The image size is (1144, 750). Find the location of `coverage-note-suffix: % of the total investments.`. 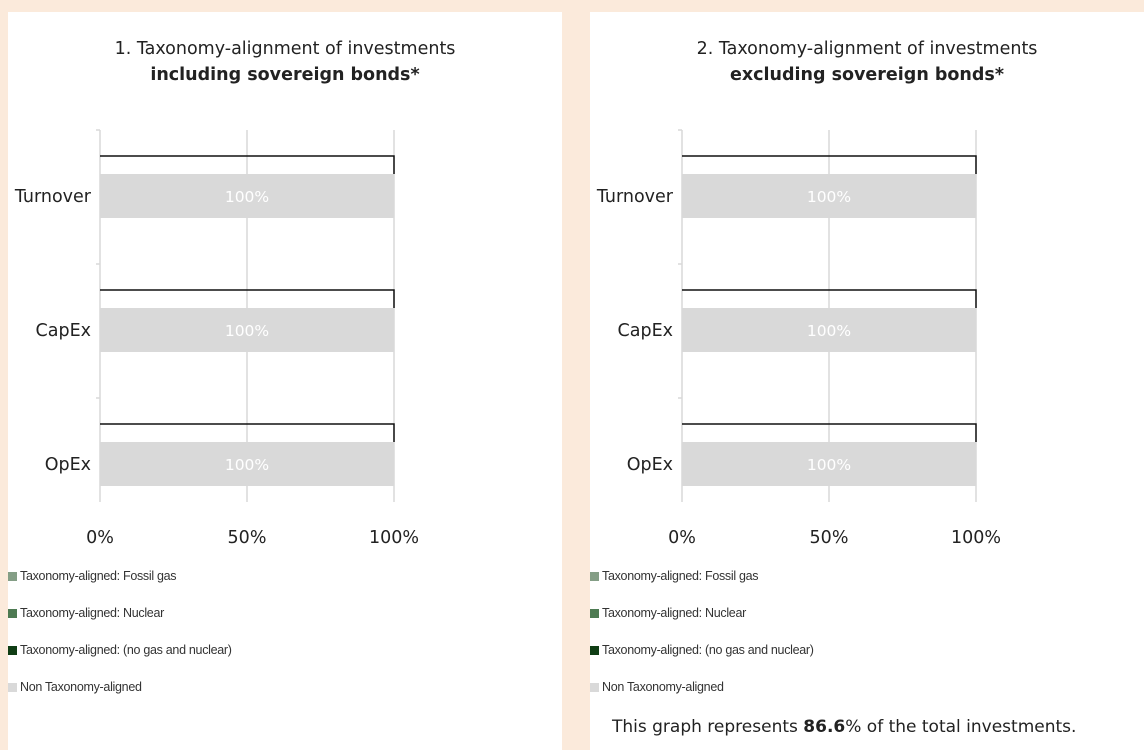

coverage-note-suffix: % of the total investments. is located at coordinates (961, 727).